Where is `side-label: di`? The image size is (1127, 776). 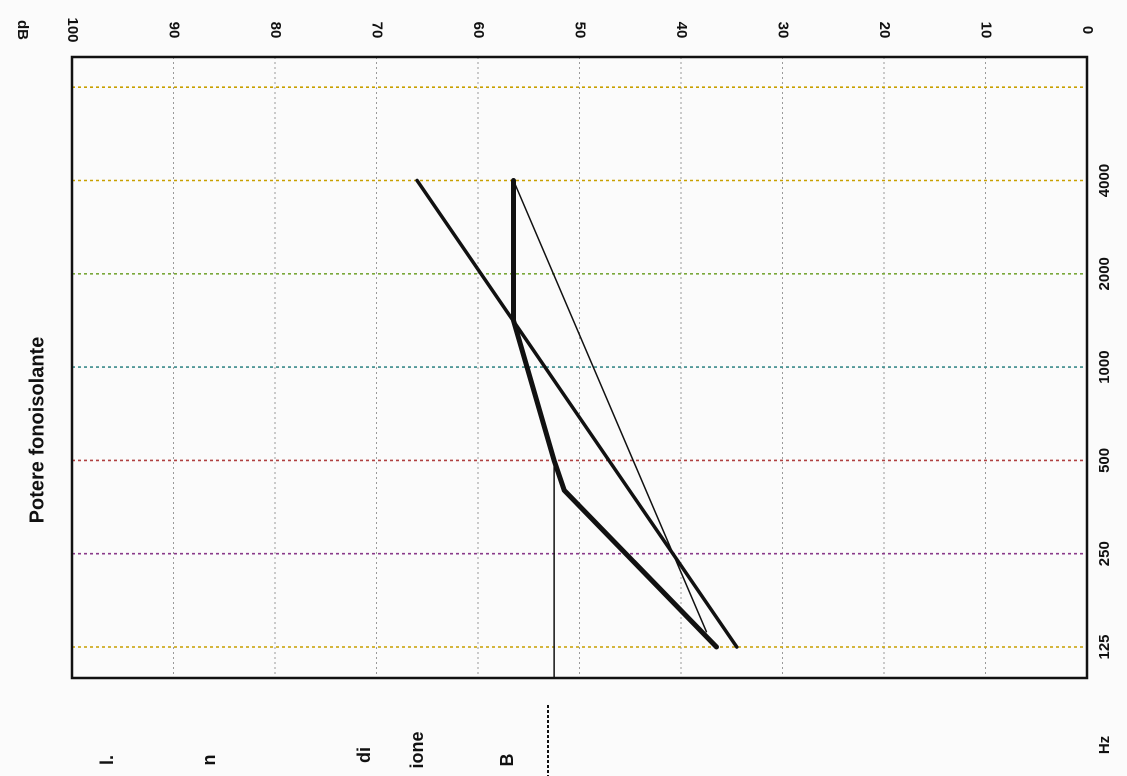 side-label: di is located at coordinates (364, 755).